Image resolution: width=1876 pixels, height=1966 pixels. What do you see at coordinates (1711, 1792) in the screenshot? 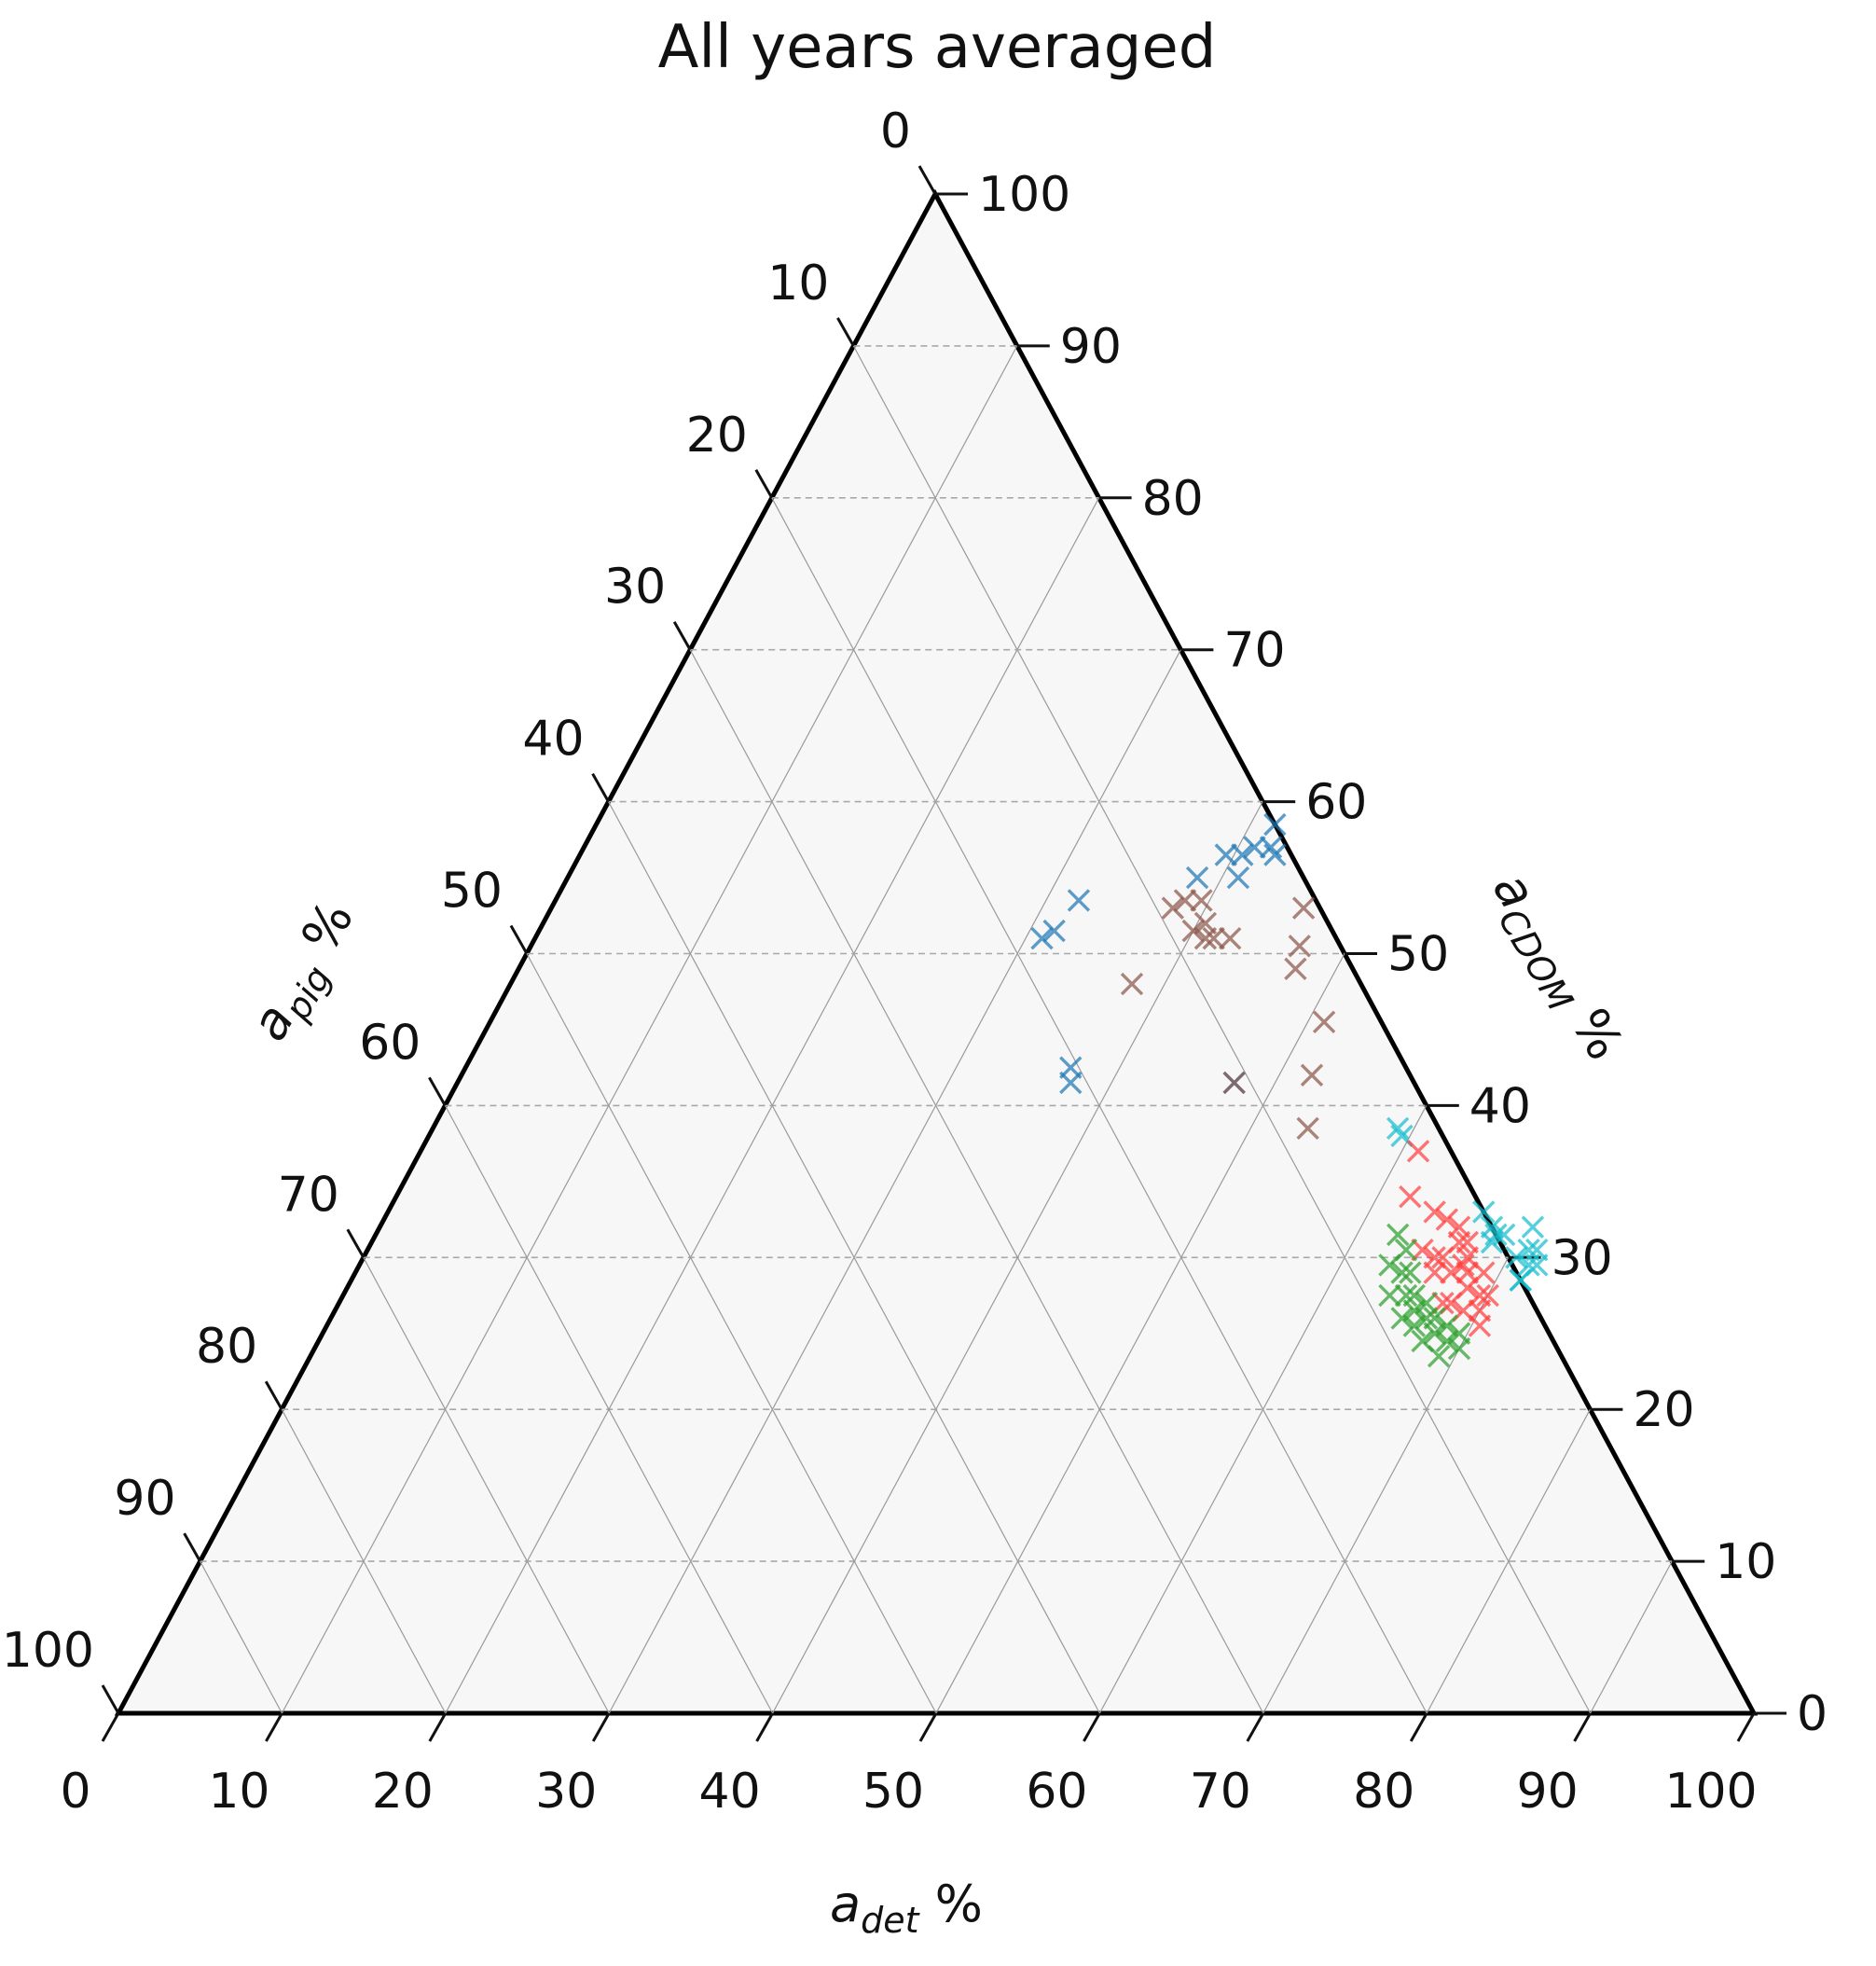
I see `tick-label-det-100: 100` at bounding box center [1711, 1792].